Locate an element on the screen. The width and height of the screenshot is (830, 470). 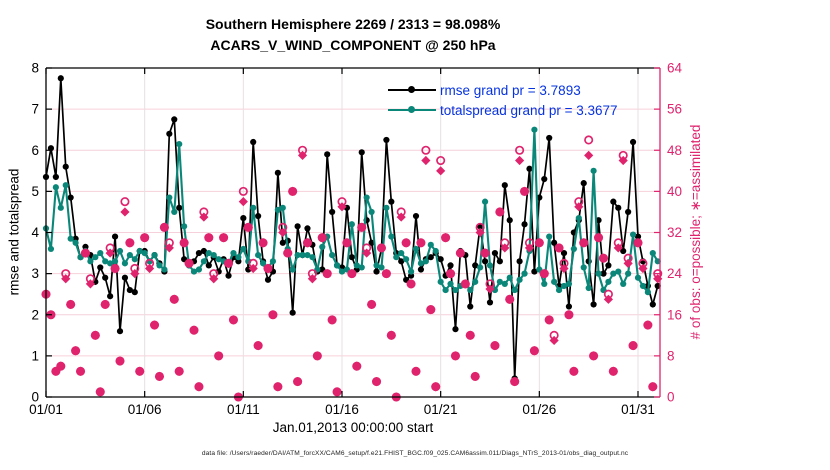
legend-label-rmse: rmse grand pr = 3.7893 is located at coordinates (510, 90).